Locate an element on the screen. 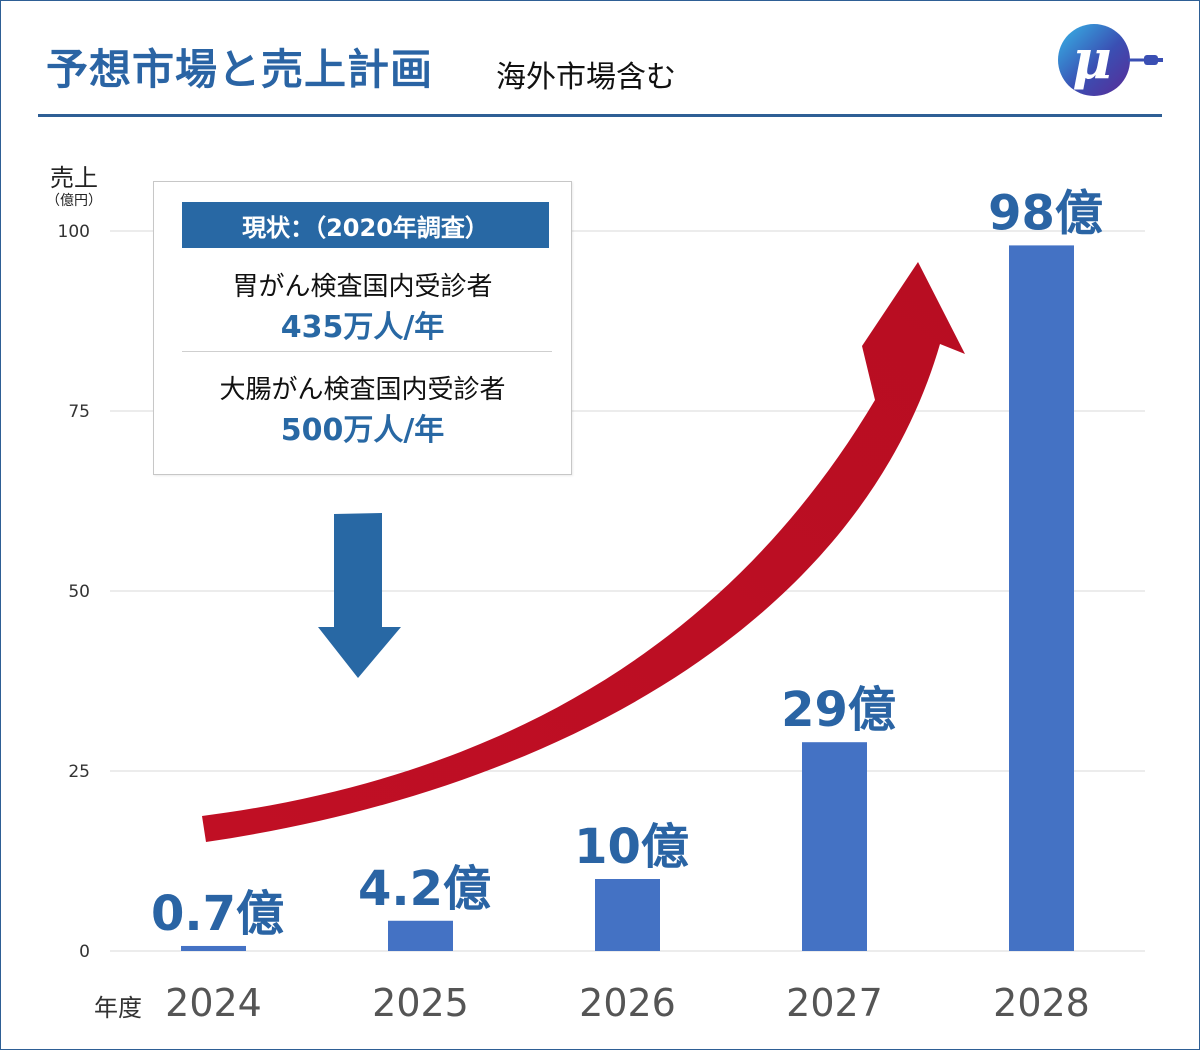  data-label-2024: 0.7億 is located at coordinates (217, 914).